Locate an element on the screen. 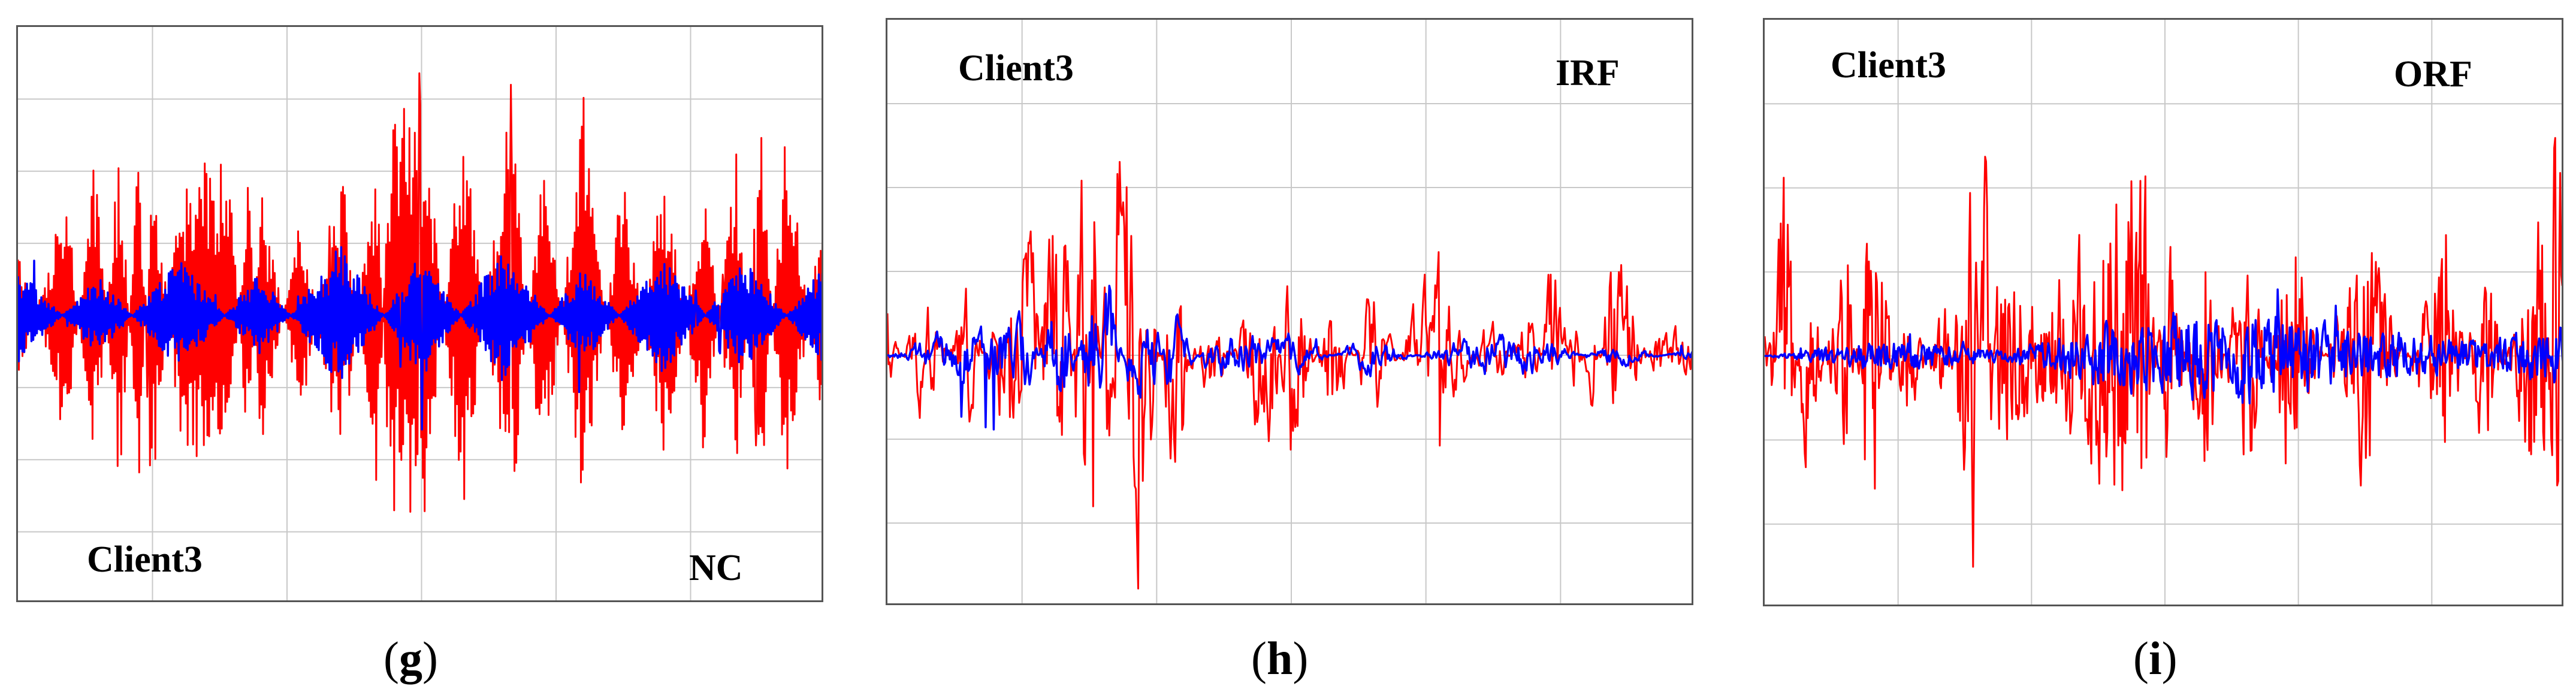 The width and height of the screenshot is (2576, 698). client-label-i: Client3 is located at coordinates (1889, 66).